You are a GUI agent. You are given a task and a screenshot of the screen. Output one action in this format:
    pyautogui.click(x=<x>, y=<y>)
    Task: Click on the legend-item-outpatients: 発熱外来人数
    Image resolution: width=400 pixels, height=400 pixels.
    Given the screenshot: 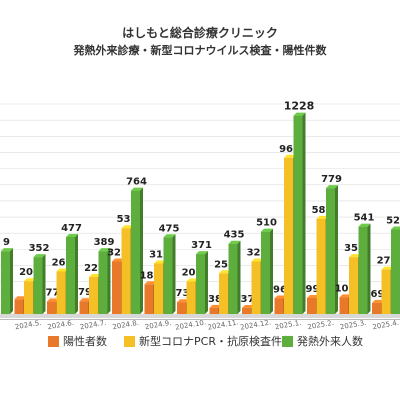 What is the action you would take?
    pyautogui.click(x=322, y=341)
    